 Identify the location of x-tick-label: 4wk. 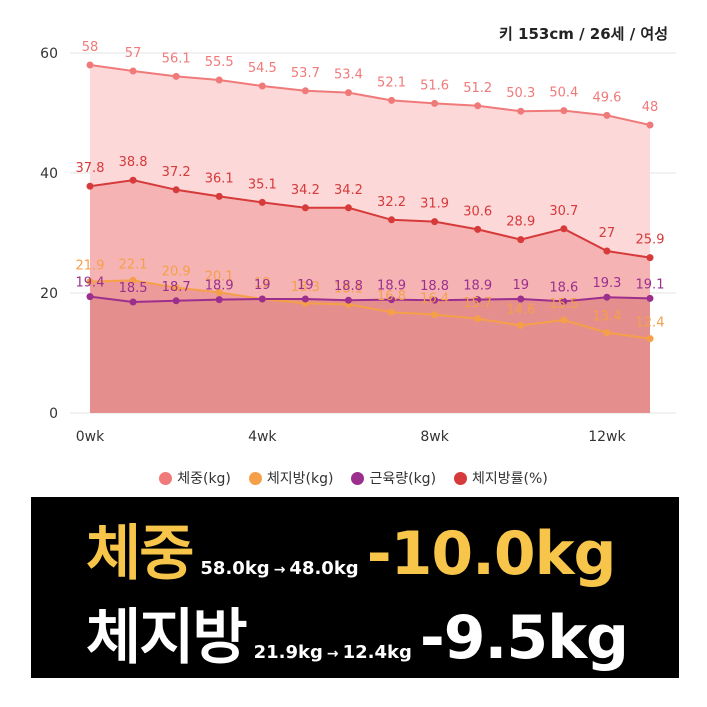
(262, 437).